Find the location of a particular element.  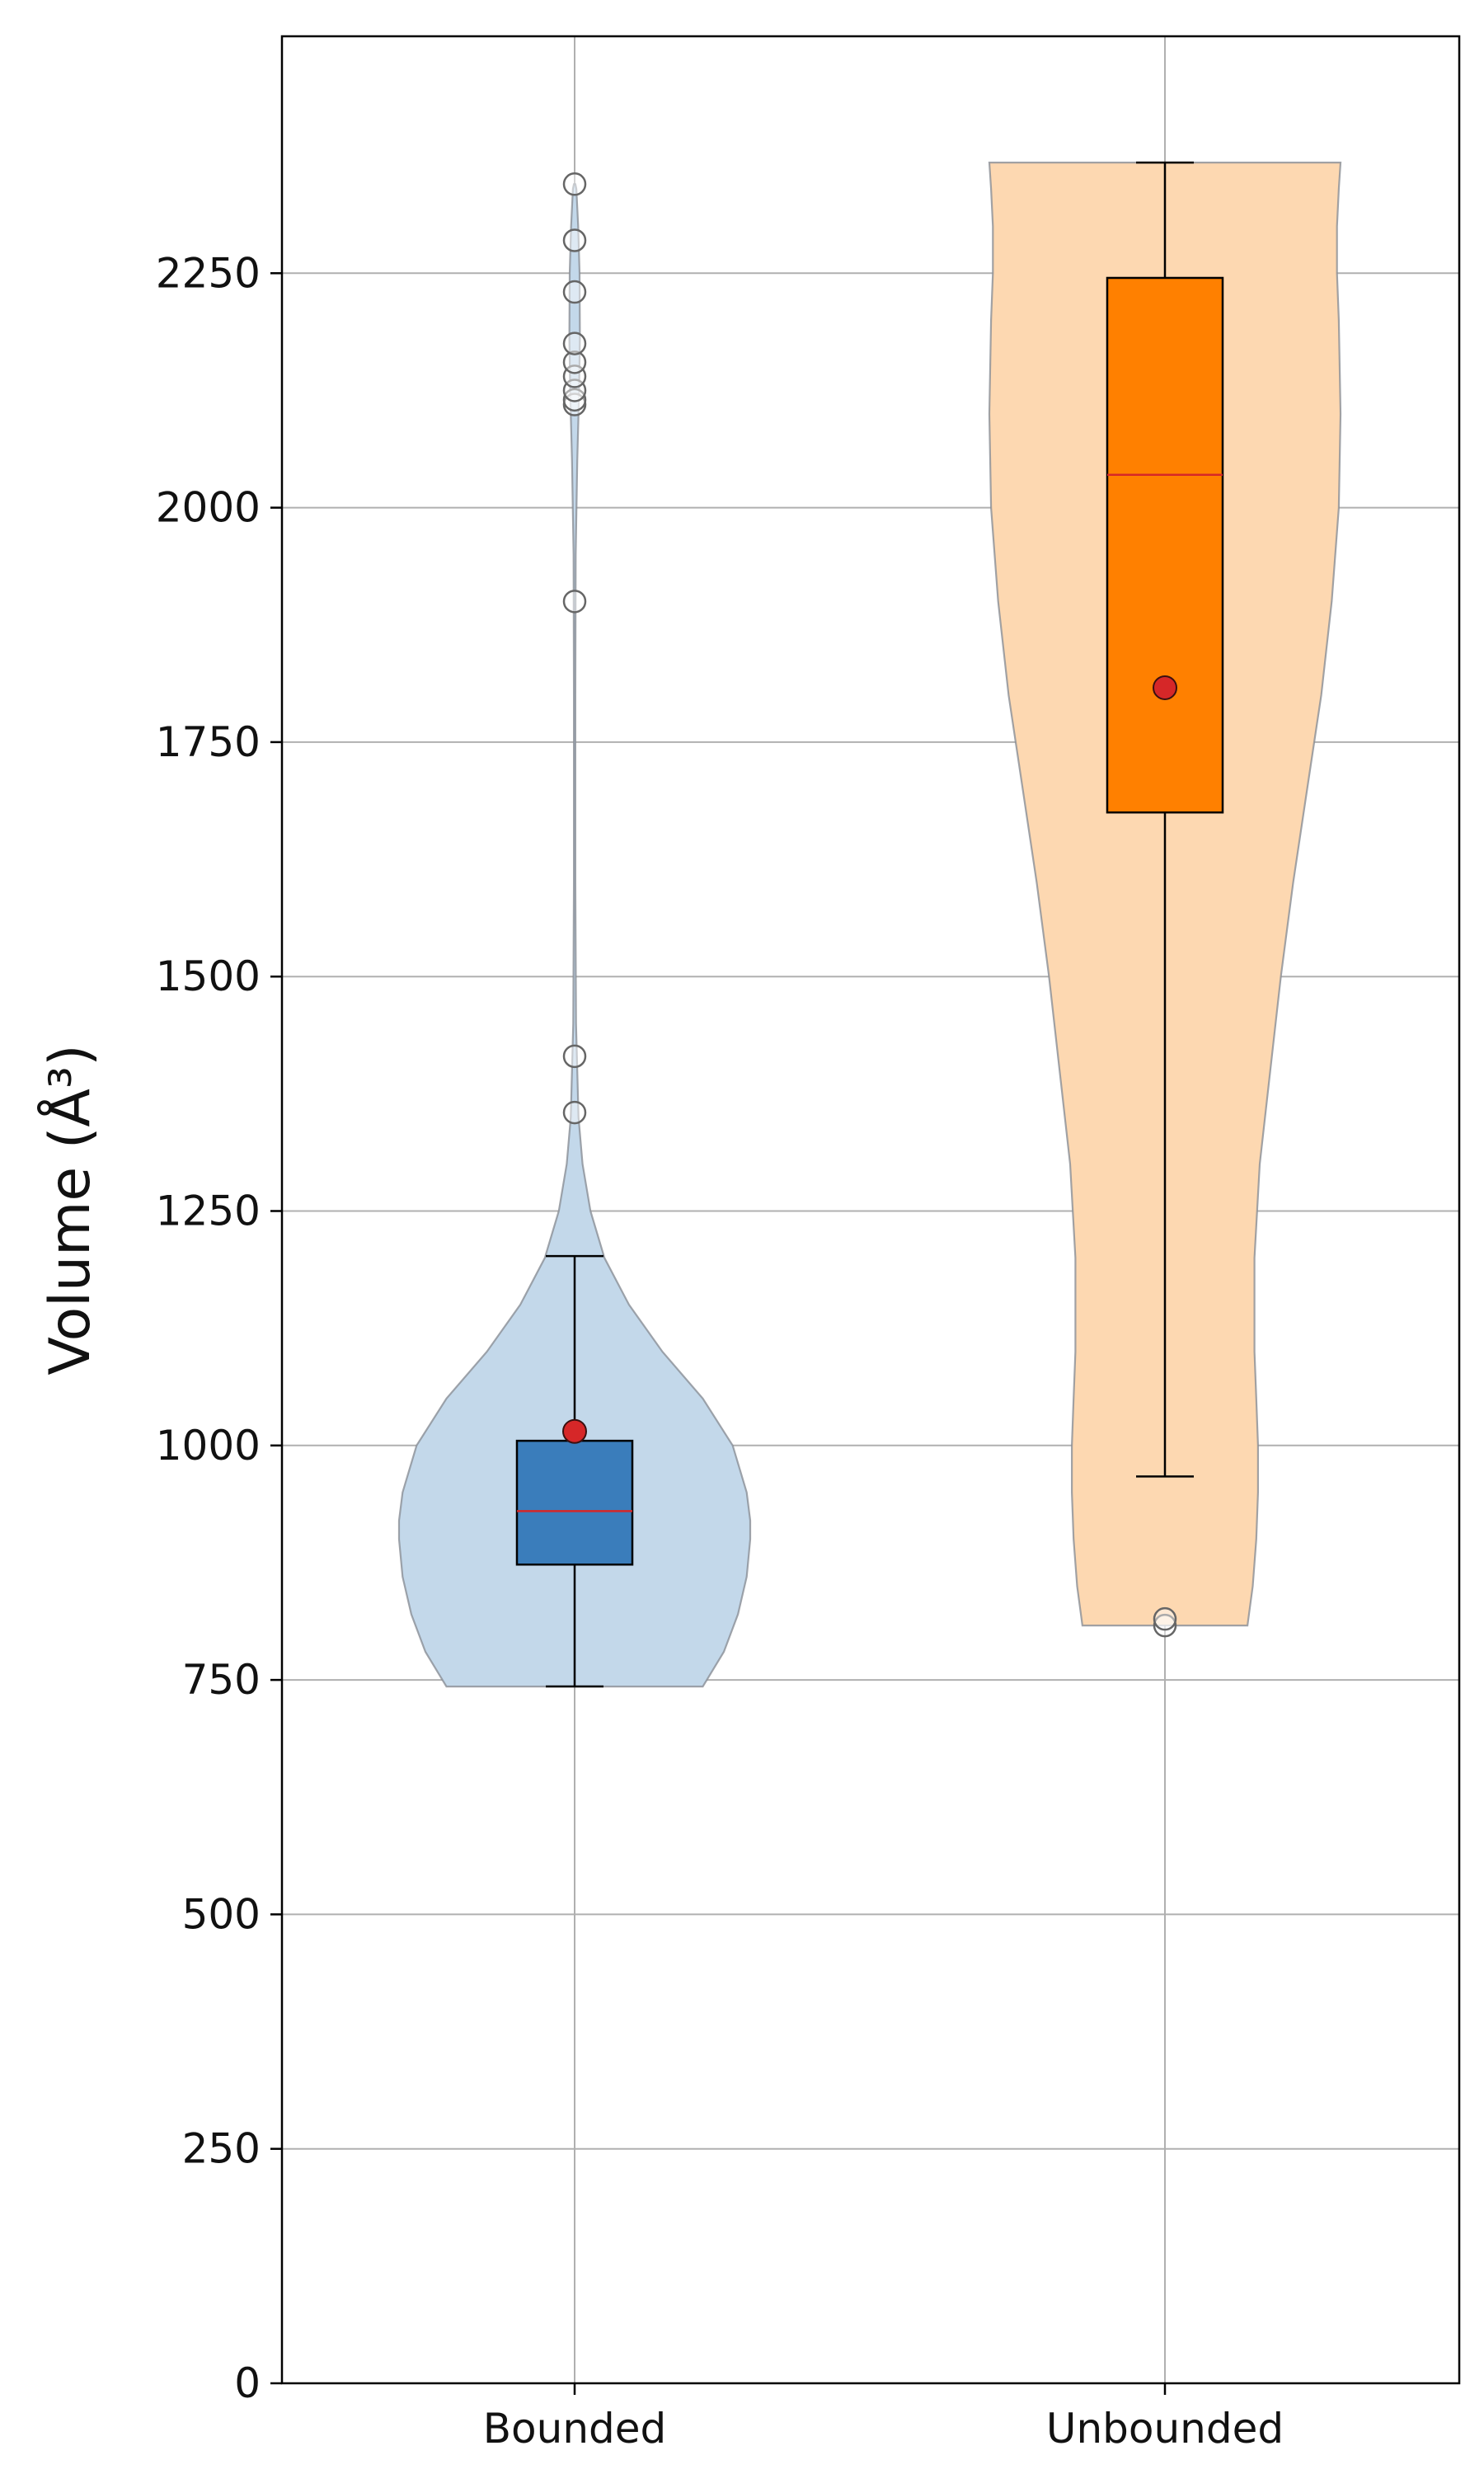

y-tick-label-2250: 2250 is located at coordinates (208, 273).